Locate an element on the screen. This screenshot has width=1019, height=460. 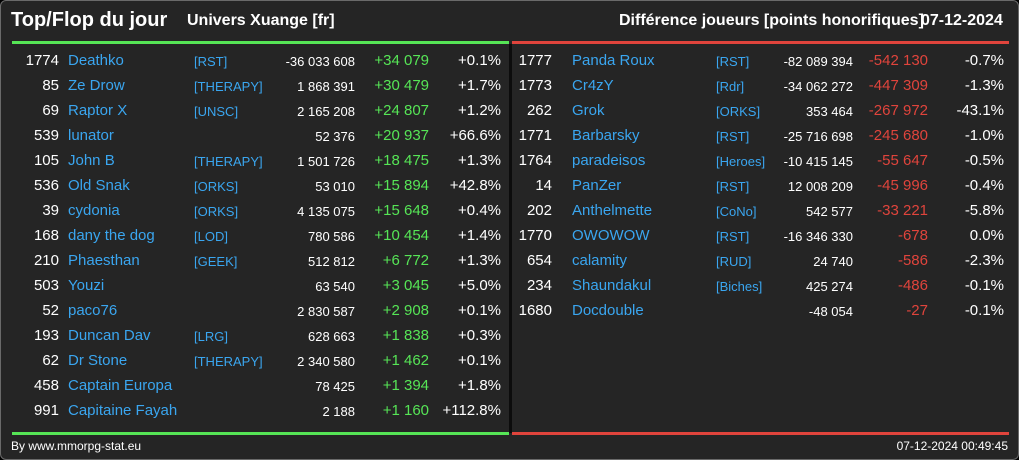
player-diff: +24 807 is located at coordinates (401, 110).